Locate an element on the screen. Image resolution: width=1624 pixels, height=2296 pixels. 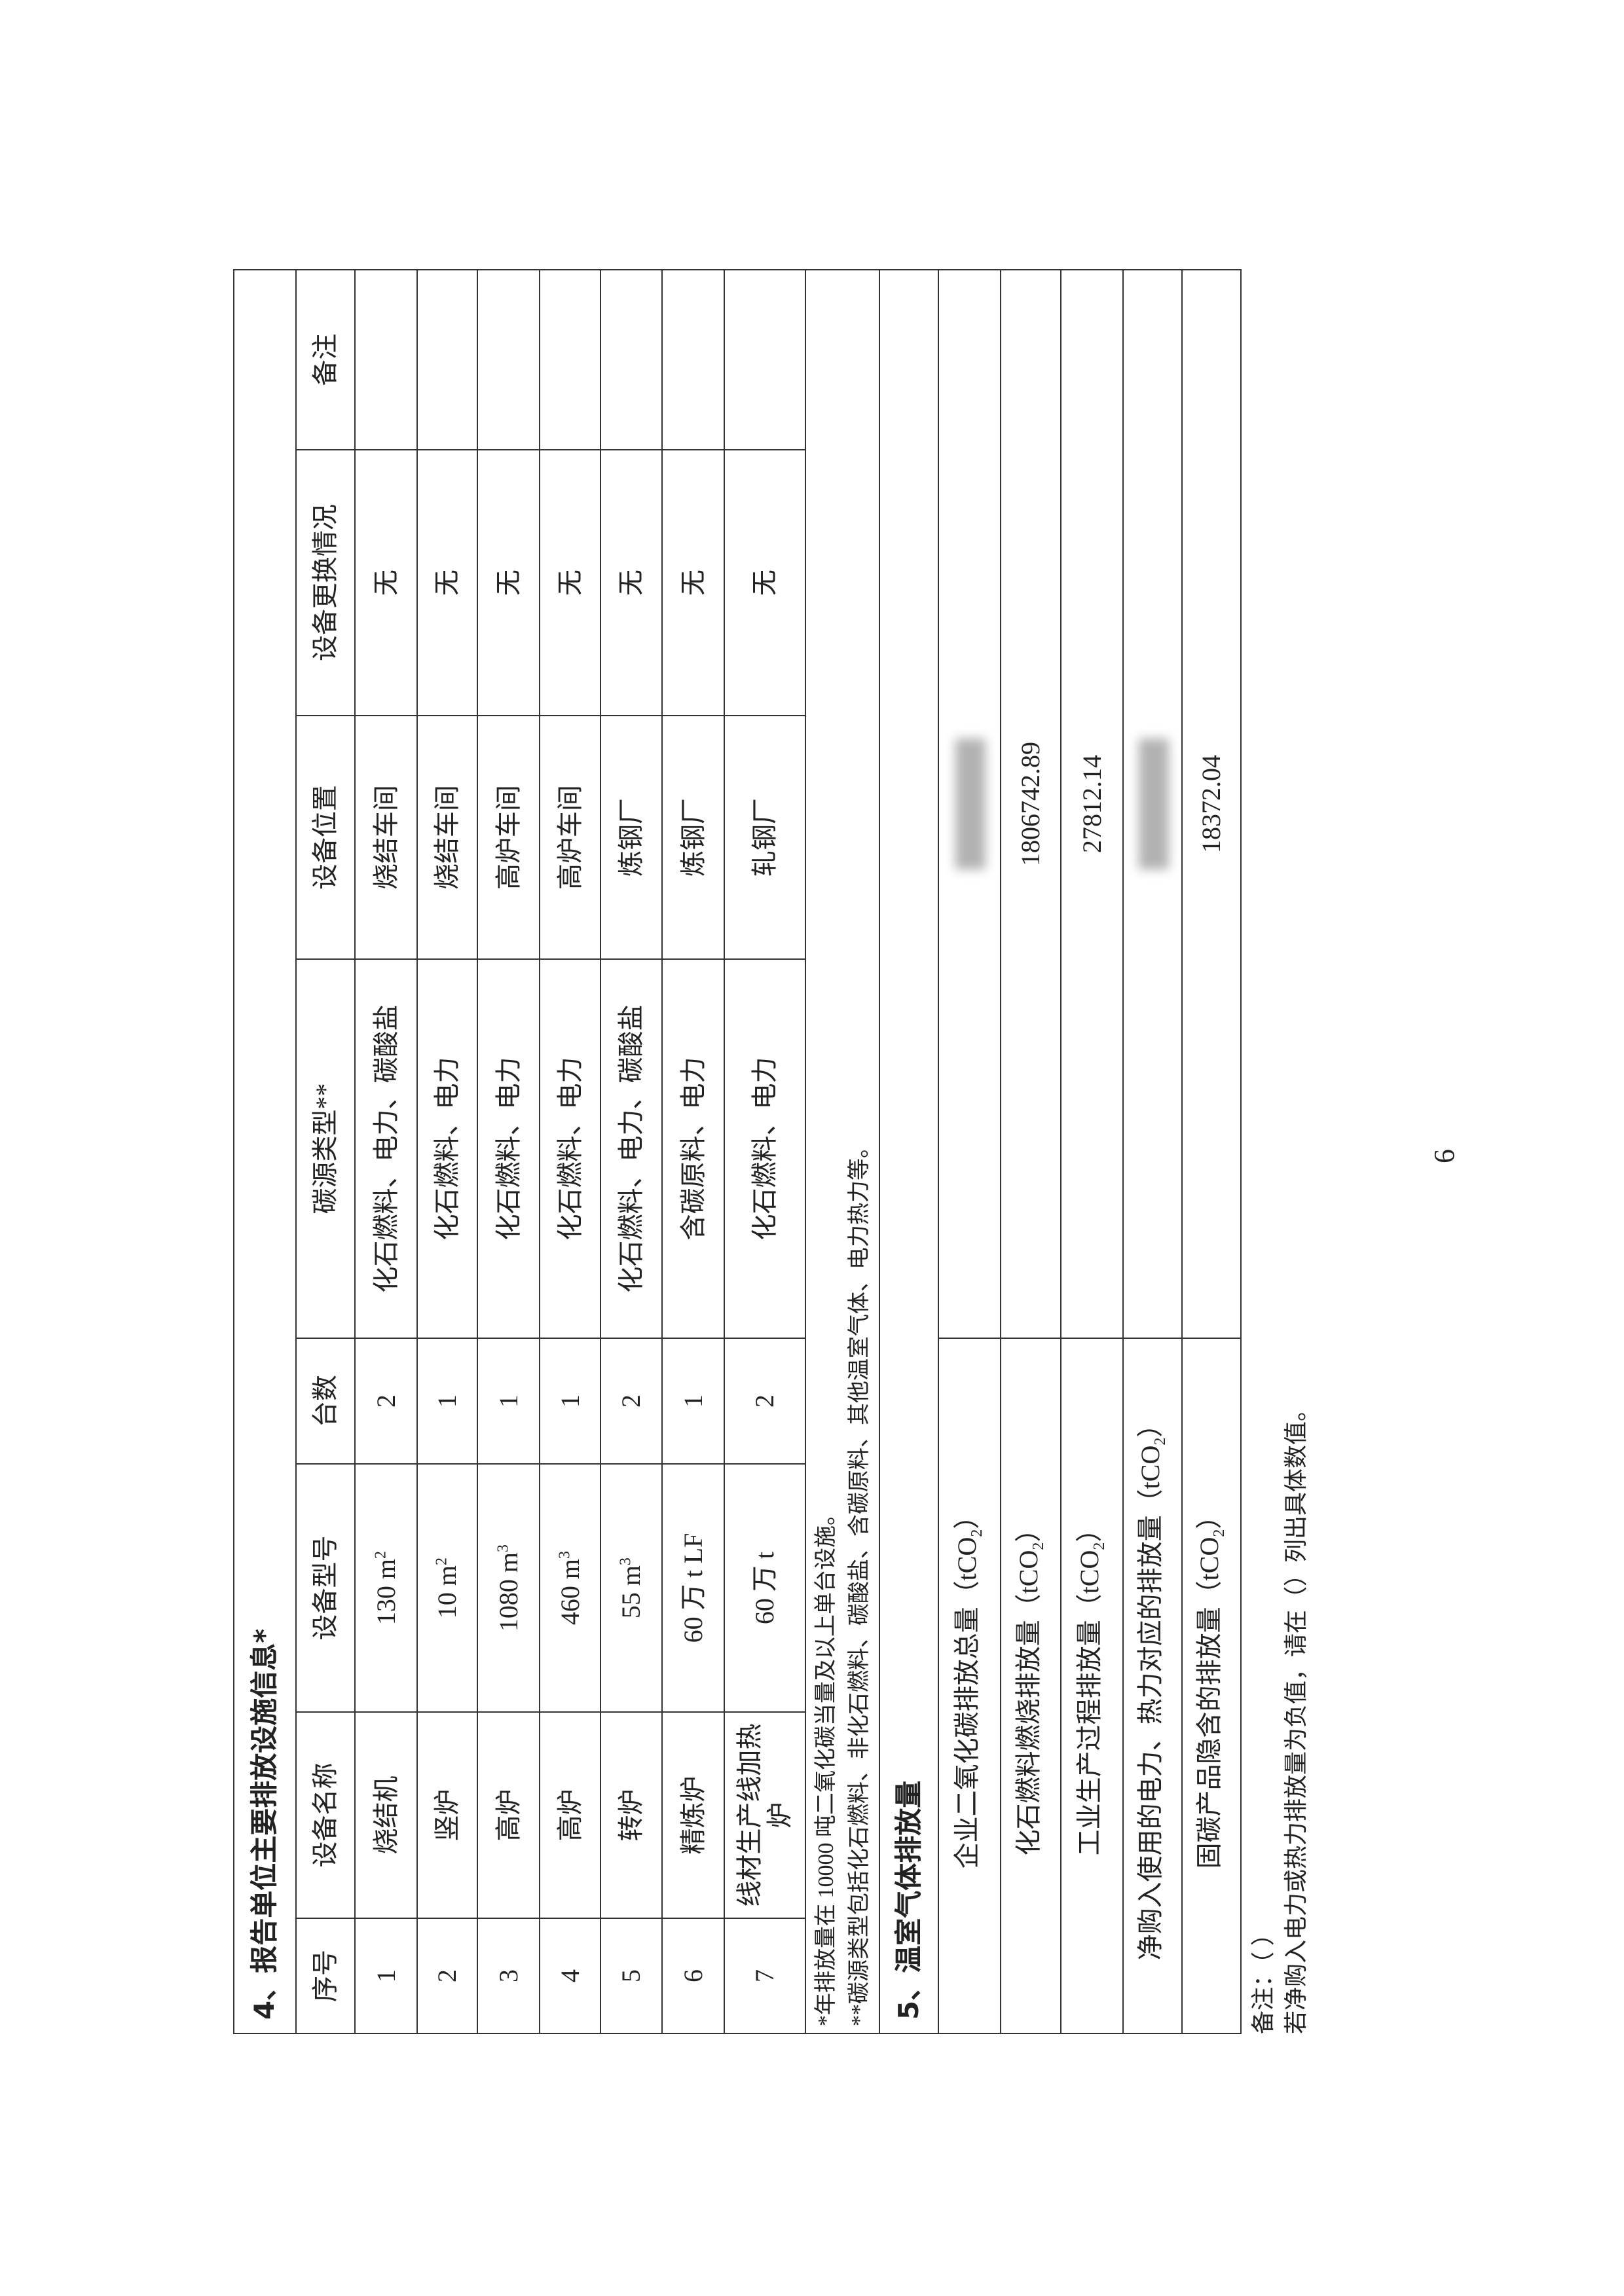
cell-name: 烧结机 is located at coordinates (386, 1815).